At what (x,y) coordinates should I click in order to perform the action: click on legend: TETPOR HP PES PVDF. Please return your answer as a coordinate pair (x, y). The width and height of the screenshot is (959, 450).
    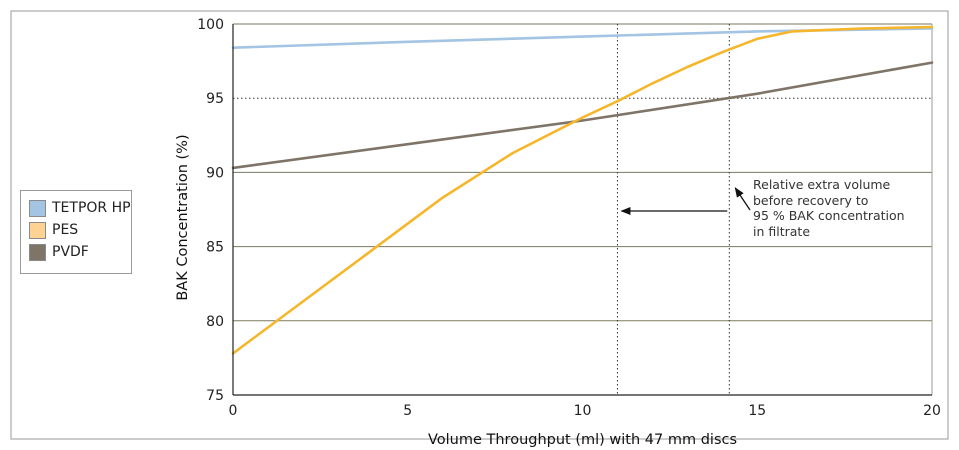
    Looking at the image, I should click on (76, 232).